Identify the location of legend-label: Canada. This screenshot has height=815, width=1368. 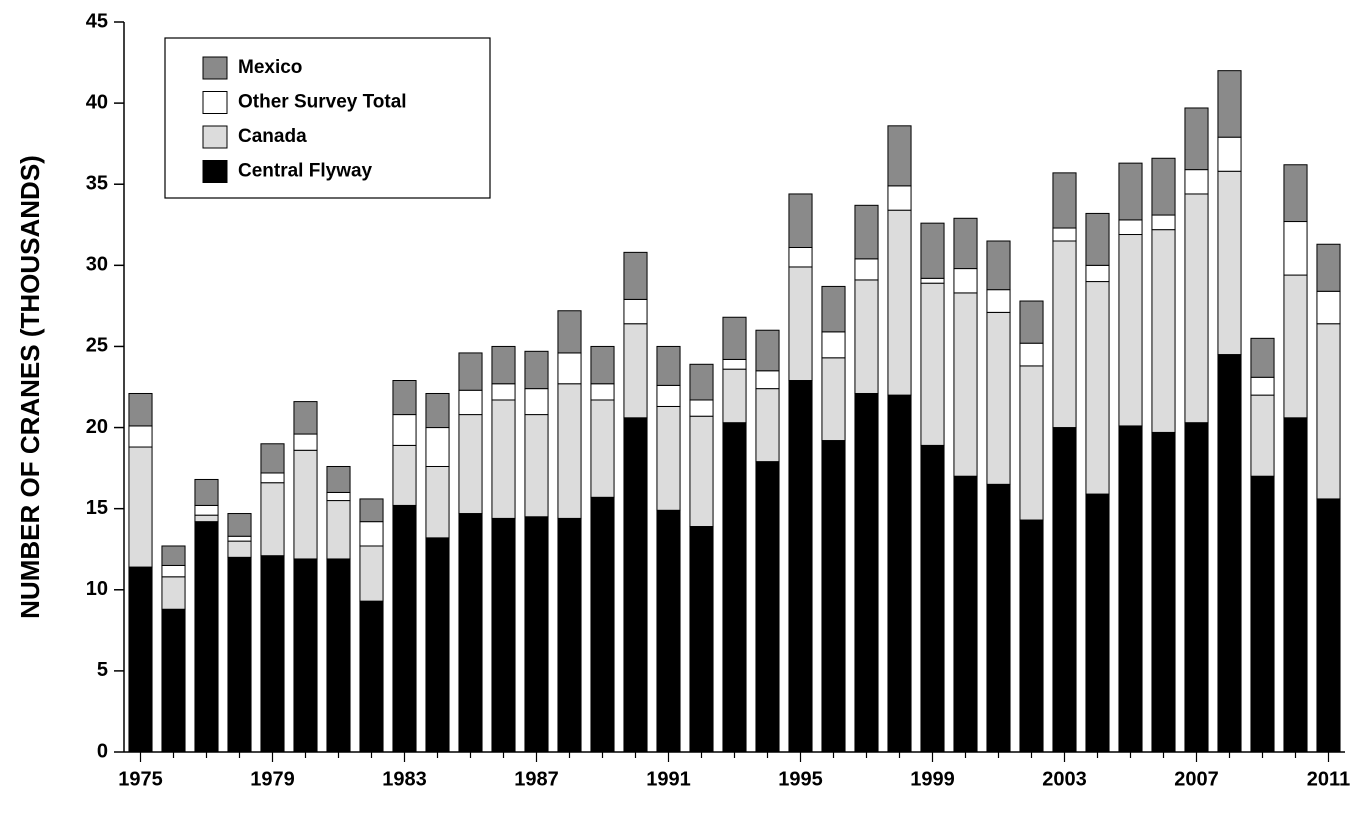
(272, 136).